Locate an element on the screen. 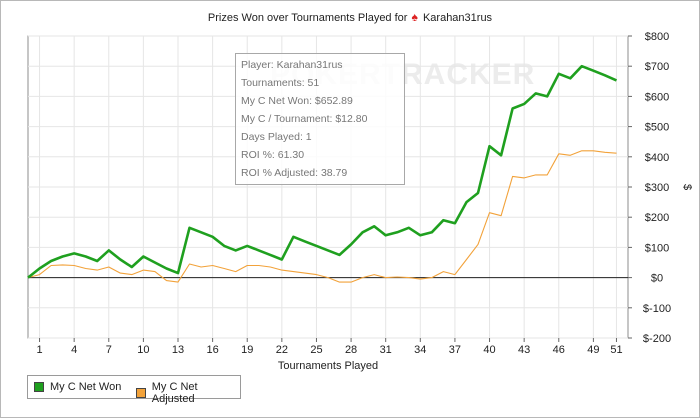  tooltip-days-played: Days Played: 1 is located at coordinates (276, 137).